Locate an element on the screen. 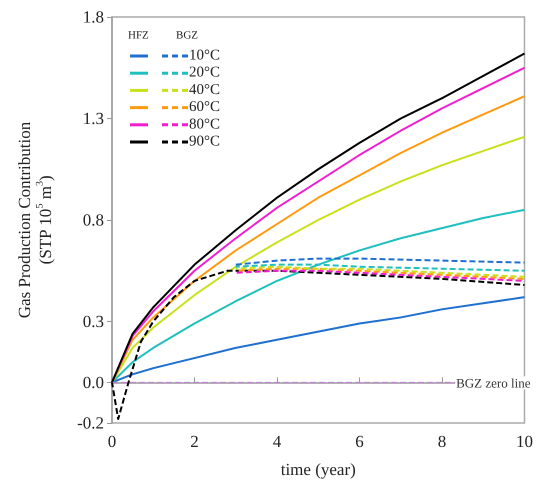 The width and height of the screenshot is (536, 488). legend-label: 10°C is located at coordinates (204, 56).